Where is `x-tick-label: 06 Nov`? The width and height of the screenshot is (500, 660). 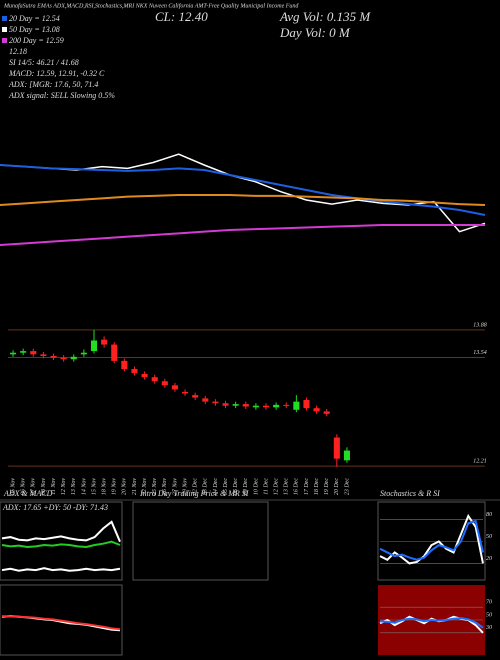
x-tick-label: 06 Nov is located at coordinates (24, 487).